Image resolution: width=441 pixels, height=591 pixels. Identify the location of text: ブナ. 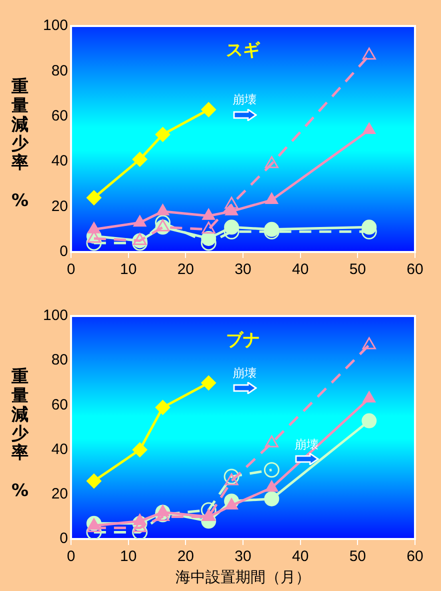
(243, 340).